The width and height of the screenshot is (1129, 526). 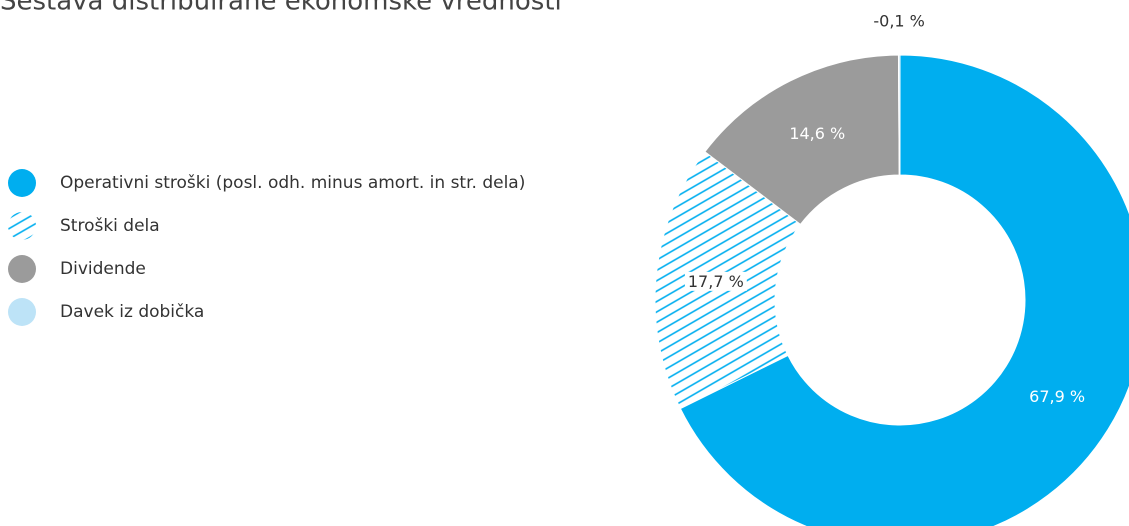 What do you see at coordinates (1057, 396) in the screenshot?
I see `data-label: 67,9 %` at bounding box center [1057, 396].